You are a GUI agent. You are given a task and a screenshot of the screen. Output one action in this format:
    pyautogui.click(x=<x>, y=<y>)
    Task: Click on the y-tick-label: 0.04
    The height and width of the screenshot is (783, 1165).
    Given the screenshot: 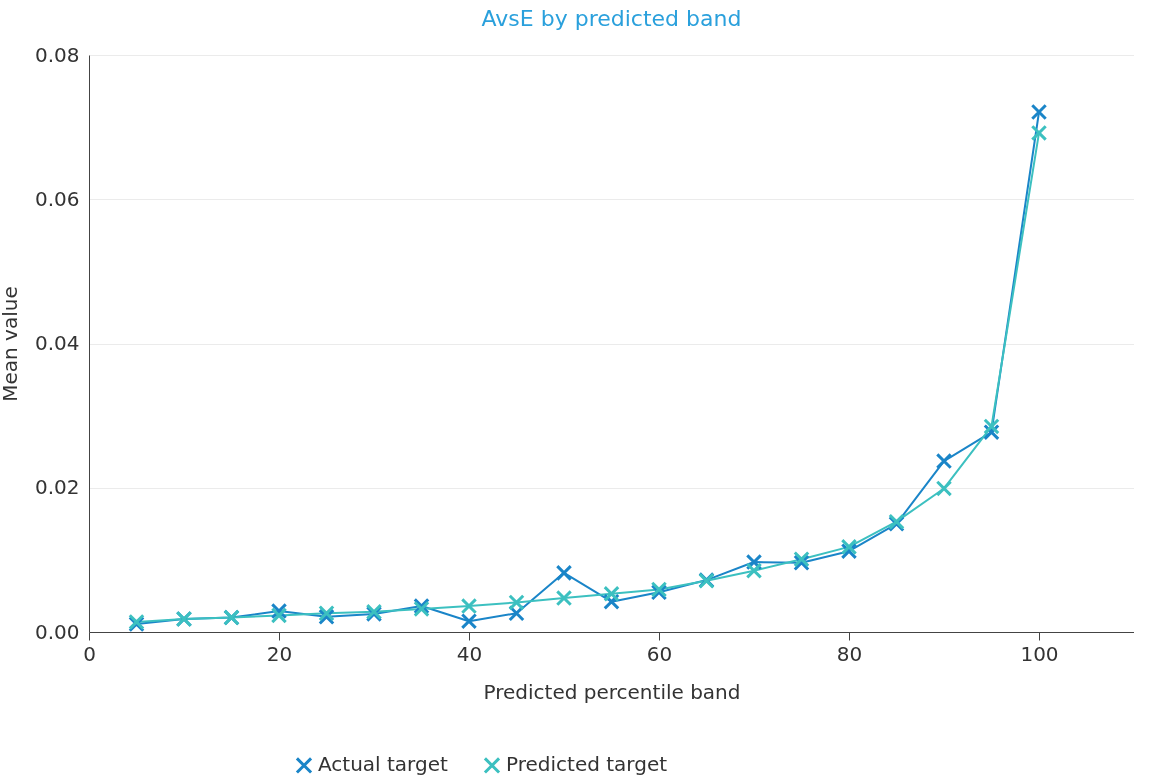 What is the action you would take?
    pyautogui.click(x=57, y=343)
    